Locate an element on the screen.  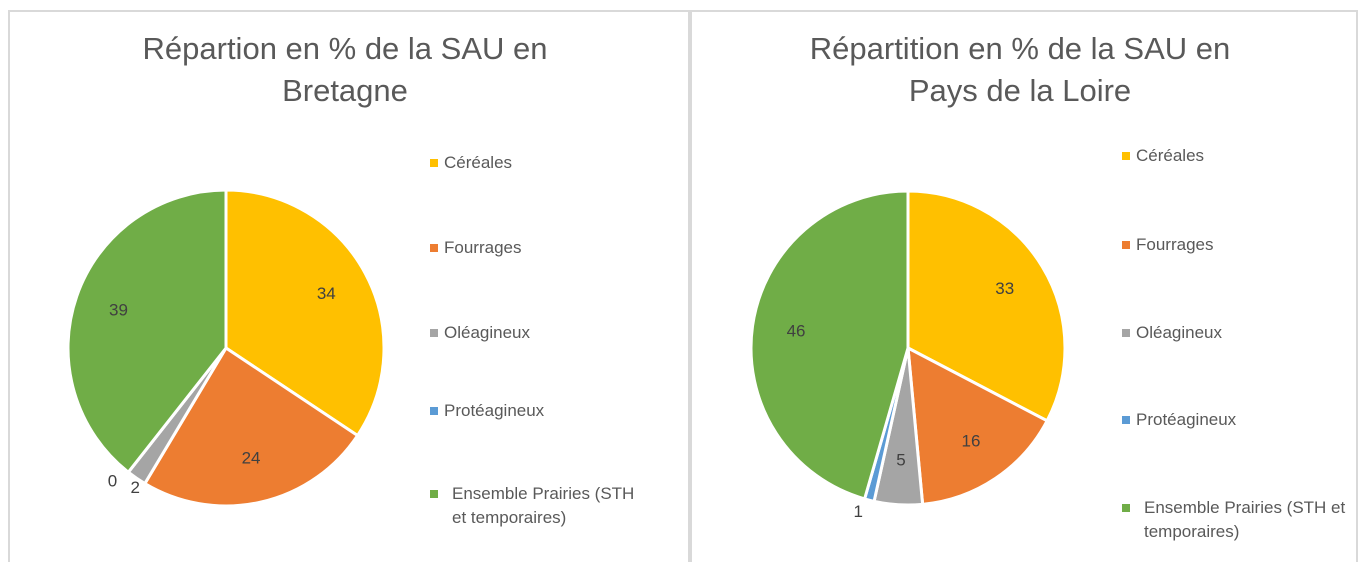
data-label: 1 is located at coordinates (858, 511).